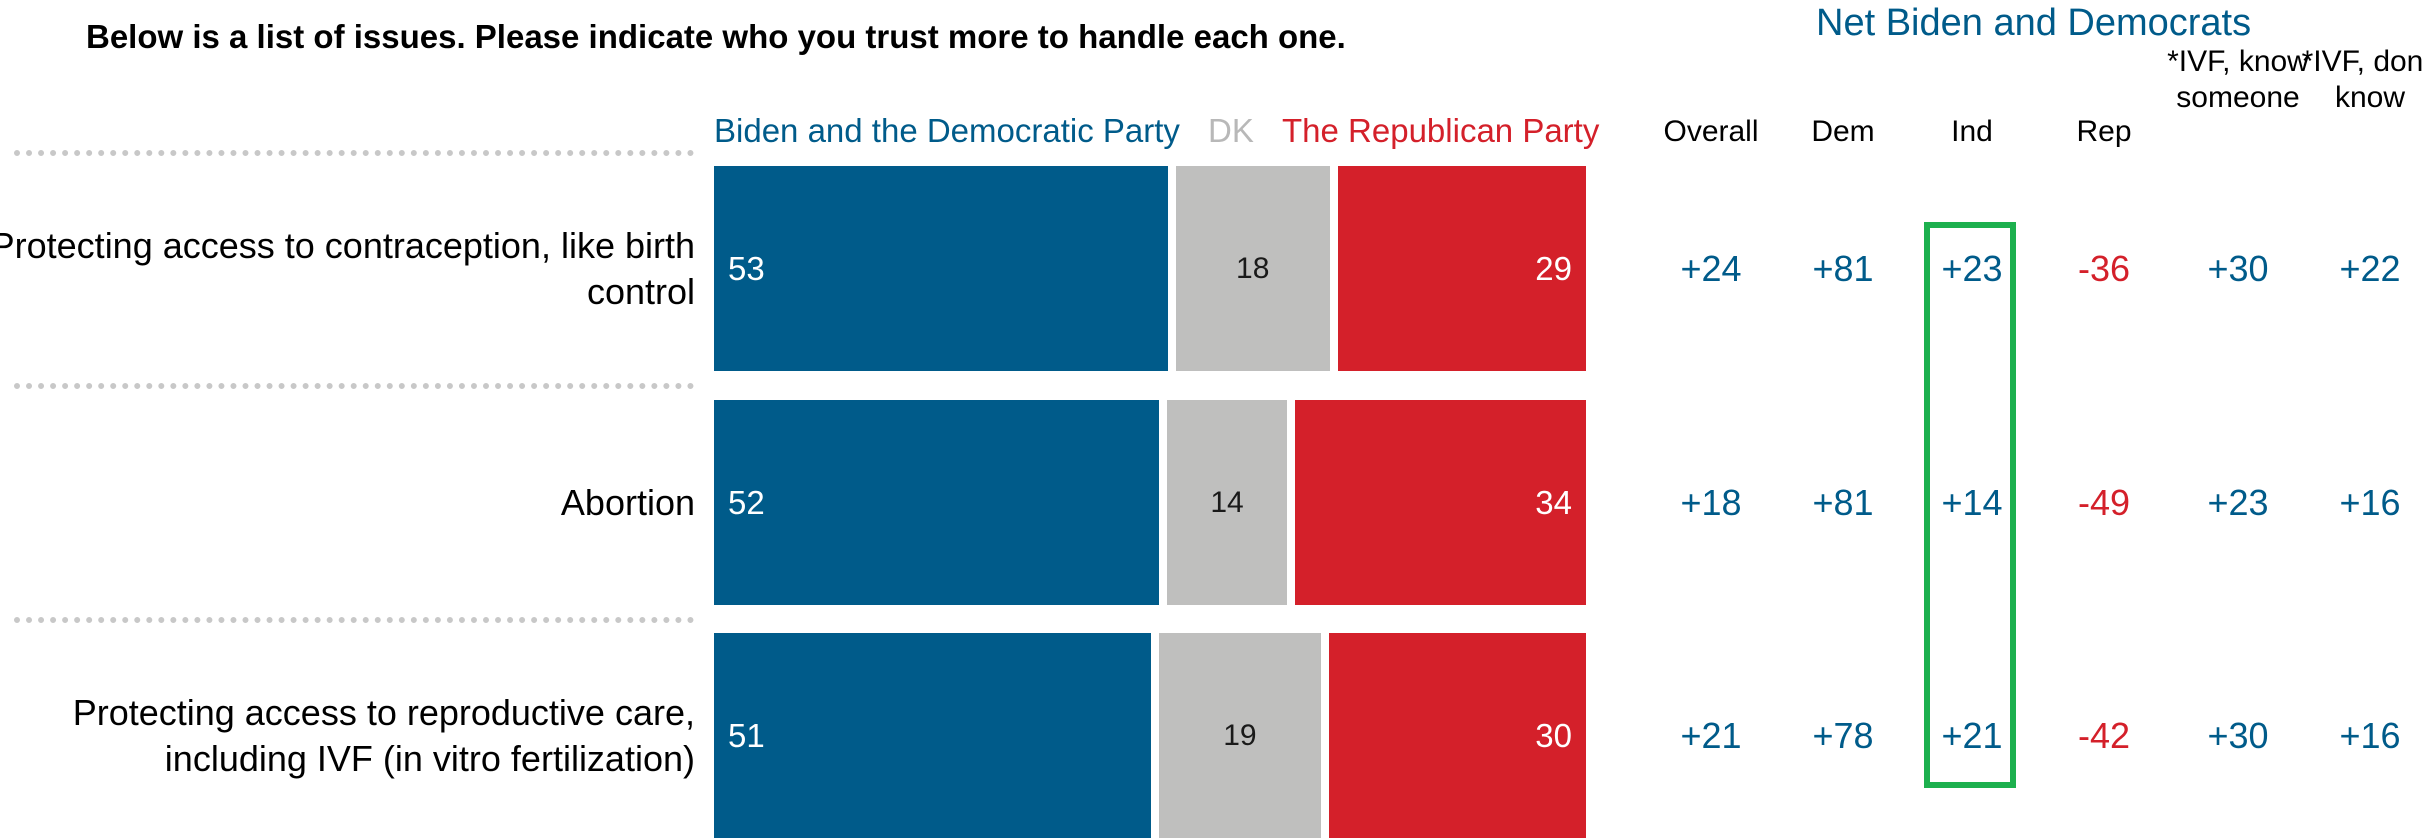 The height and width of the screenshot is (838, 2425). Describe the element at coordinates (1972, 735) in the screenshot. I see `net-value-ind: +21` at that location.